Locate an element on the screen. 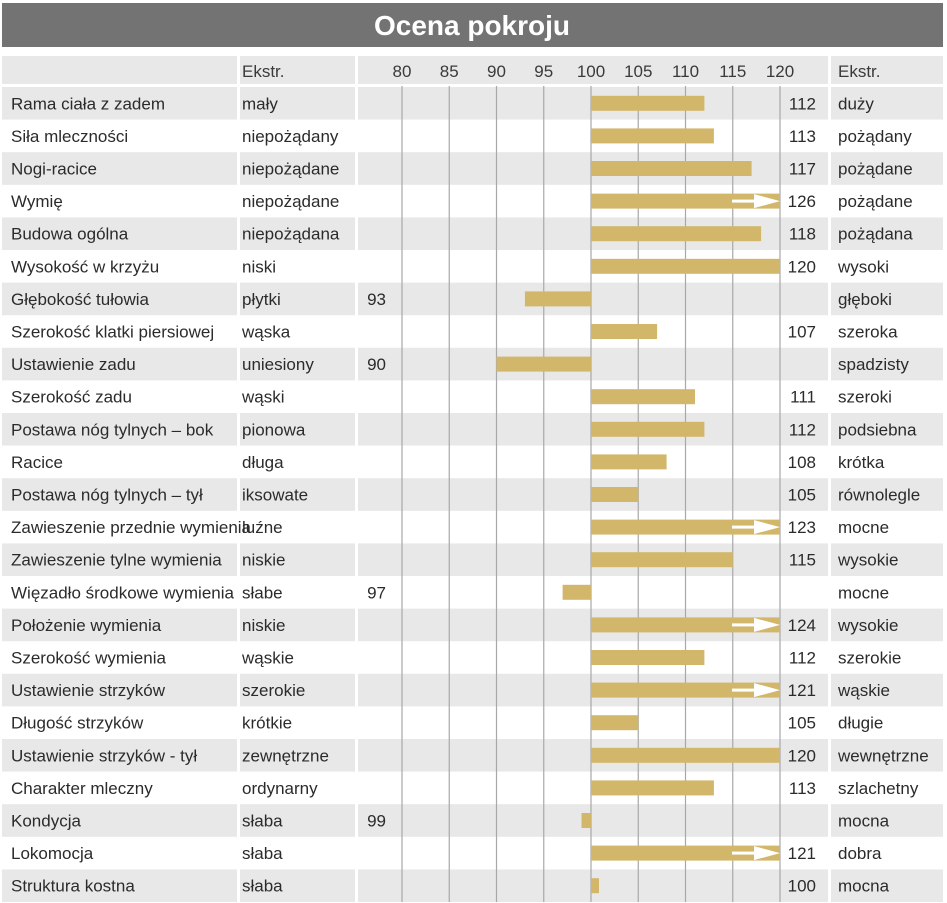 This screenshot has width=947, height=903. header-row-shade is located at coordinates (472, 70).